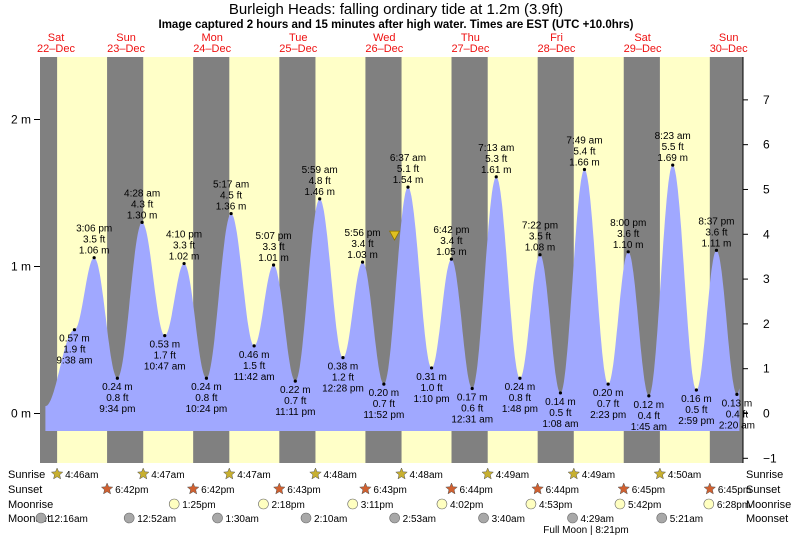 The image size is (793, 538). Describe the element at coordinates (164, 345) in the screenshot. I see `tide-label: 0.53 m` at that location.